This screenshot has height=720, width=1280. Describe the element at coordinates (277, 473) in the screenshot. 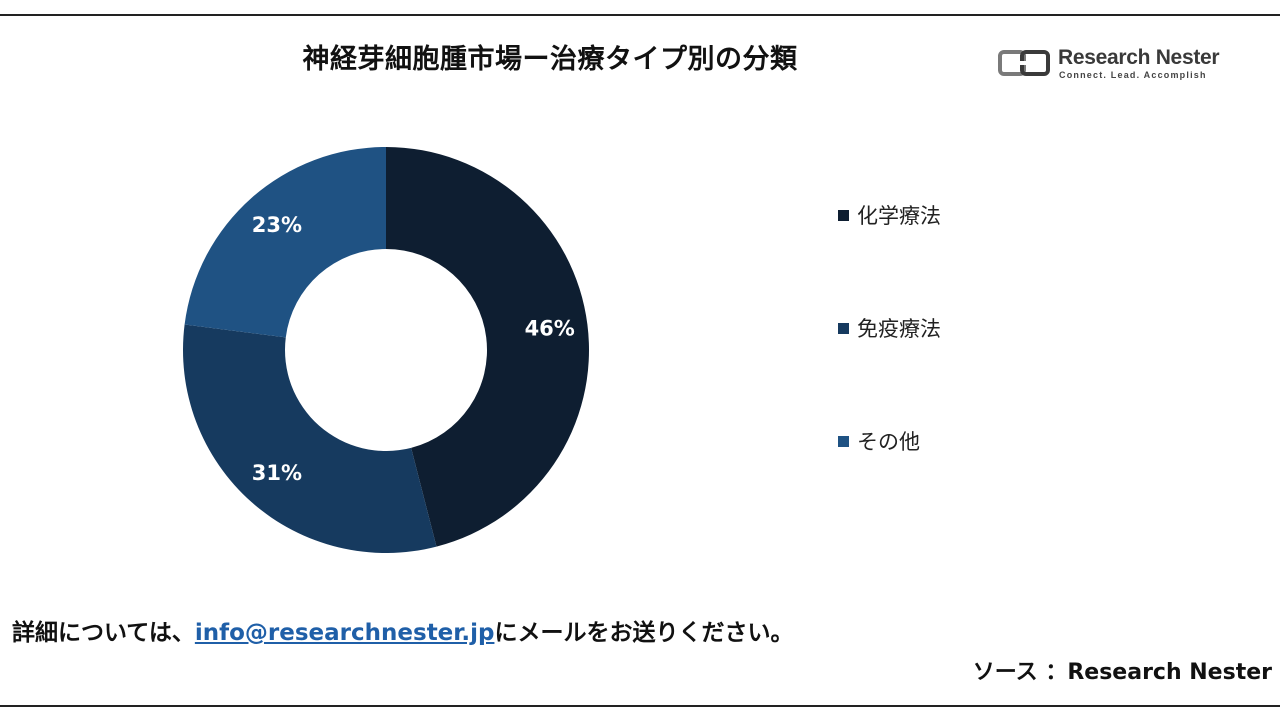

I see `slice-data-label: 31%` at that location.